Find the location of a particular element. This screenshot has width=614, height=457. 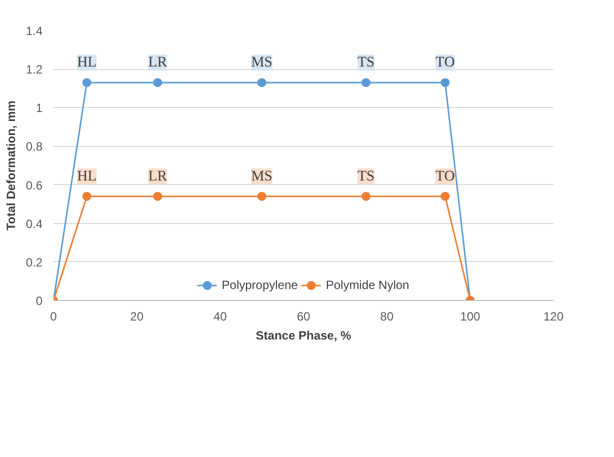

x-tick-label: 40 is located at coordinates (220, 317).